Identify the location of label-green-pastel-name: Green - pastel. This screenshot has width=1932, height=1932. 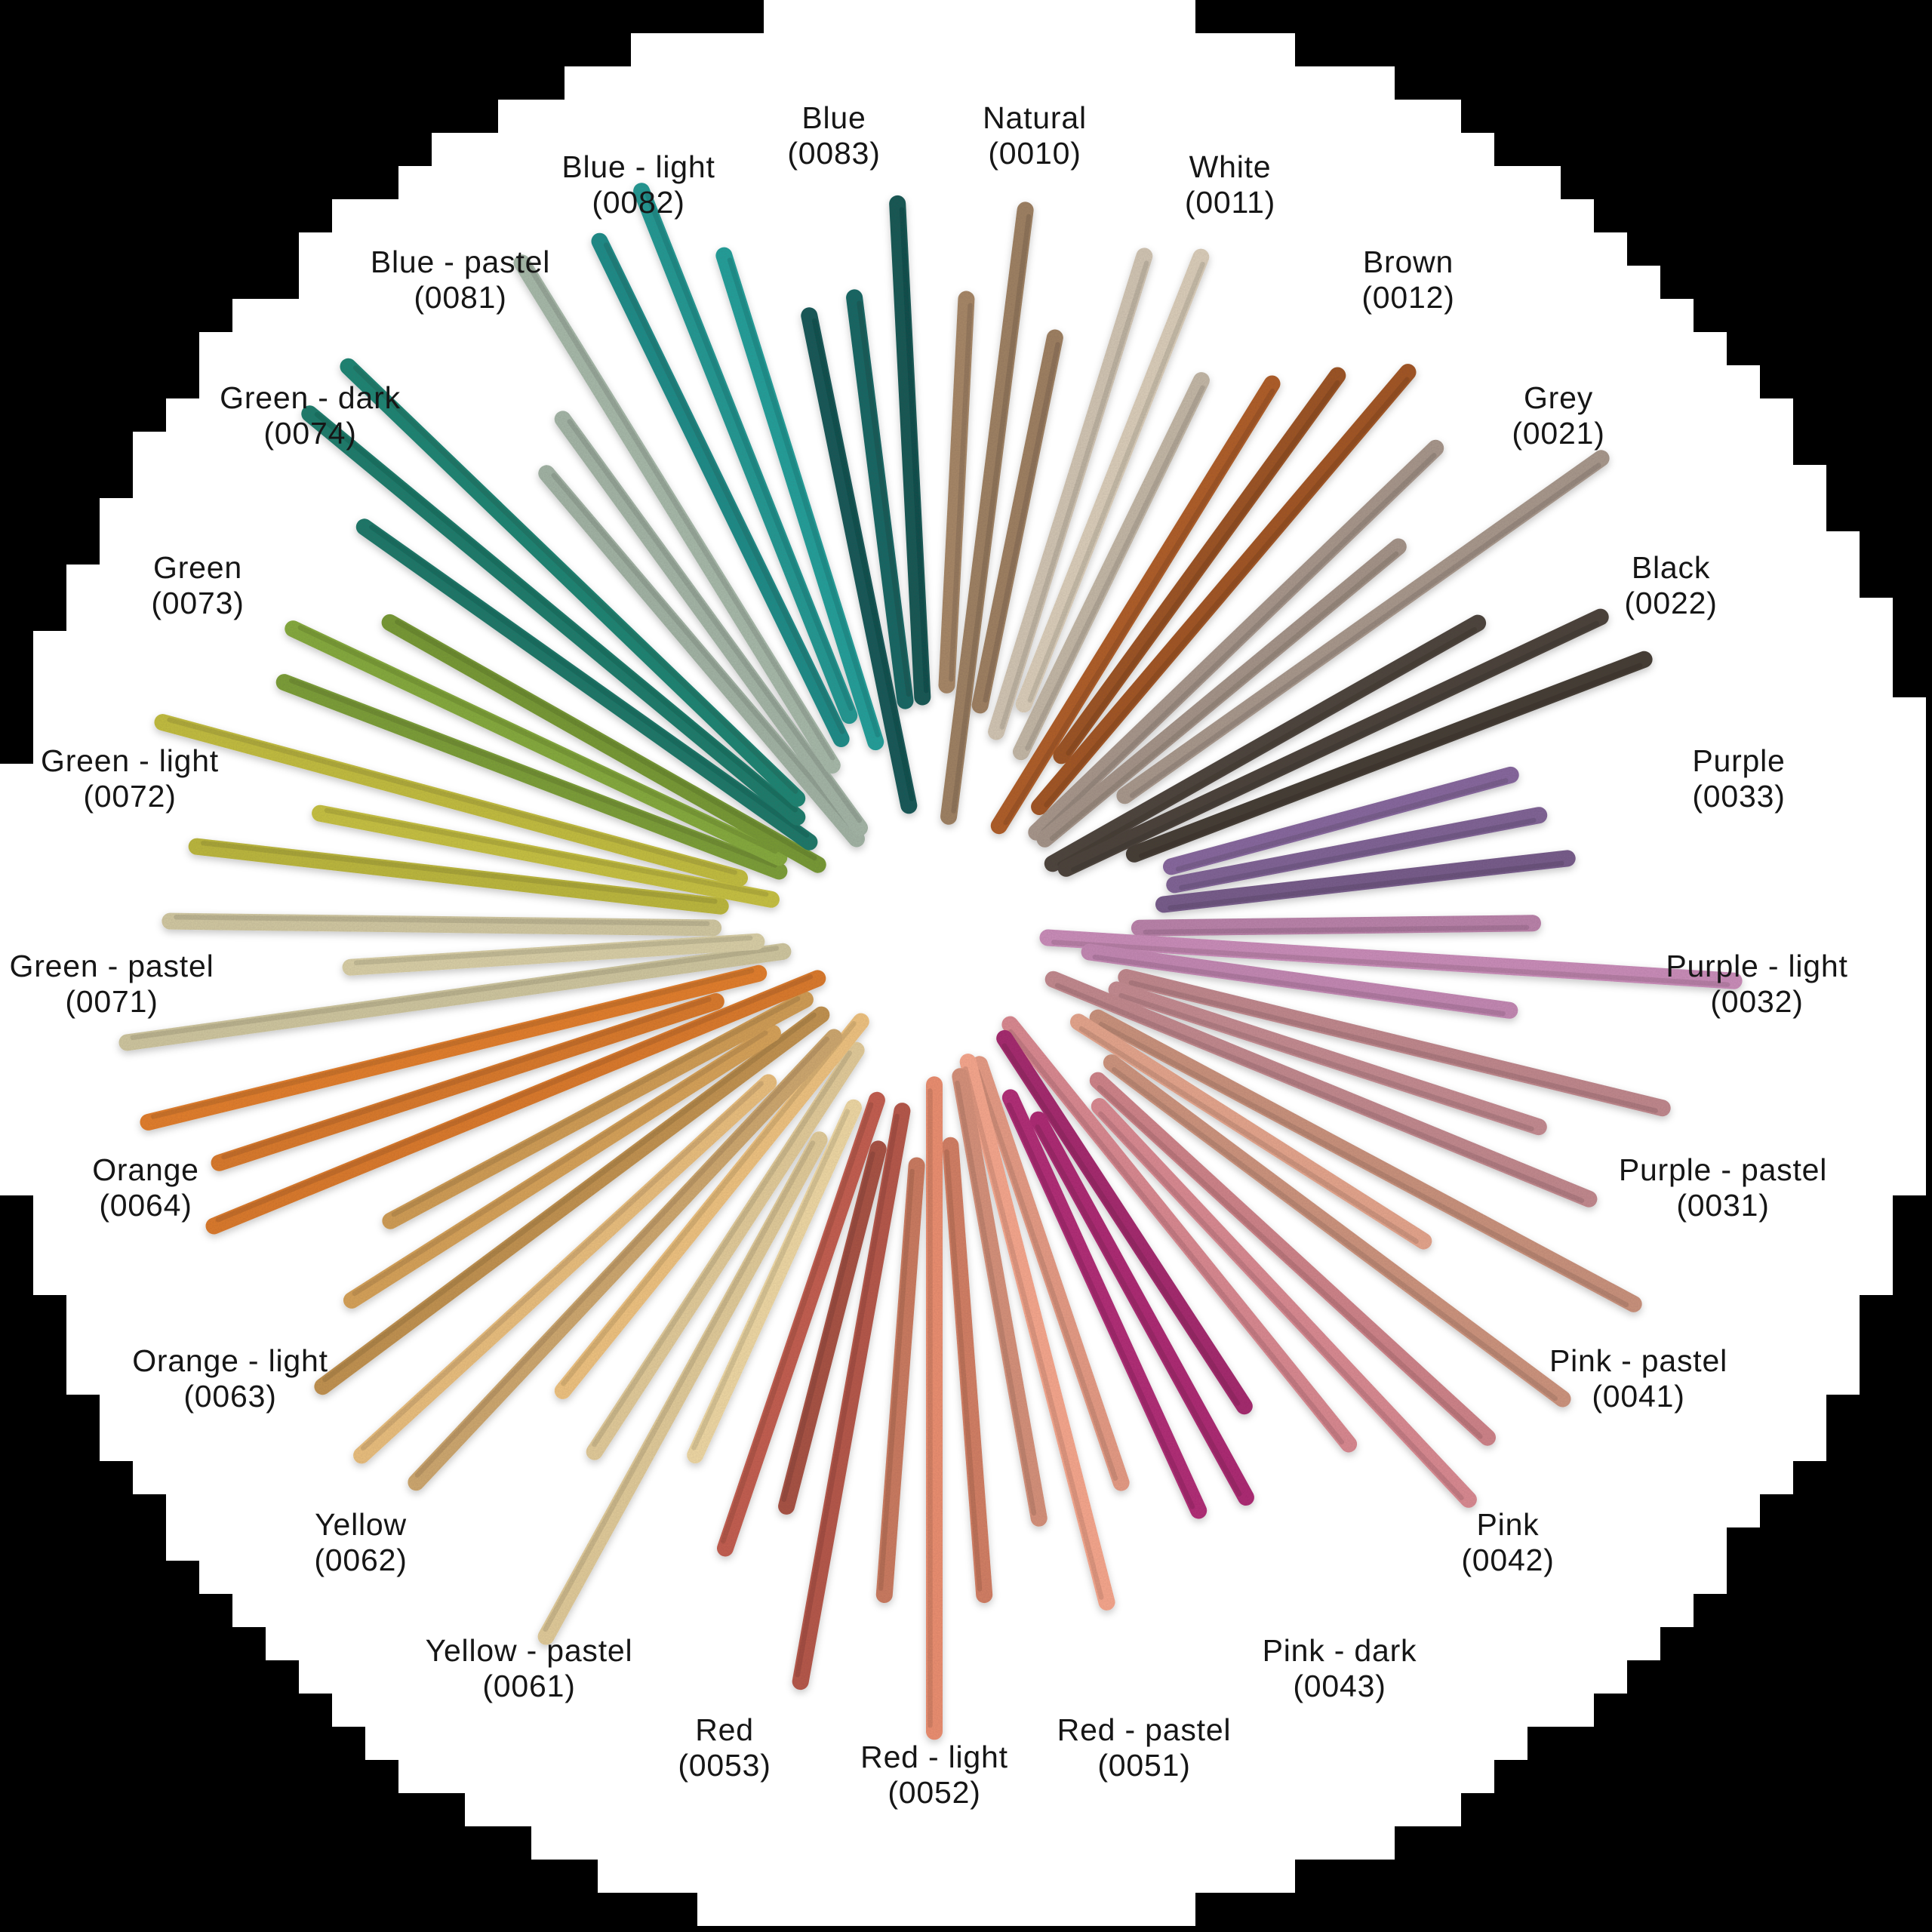
(112, 966).